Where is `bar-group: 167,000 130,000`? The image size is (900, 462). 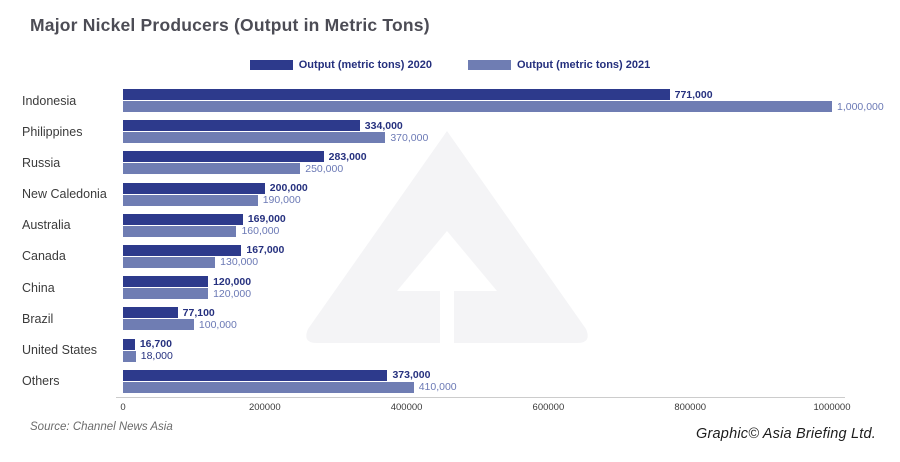 bar-group: 167,000 130,000 is located at coordinates (477, 256).